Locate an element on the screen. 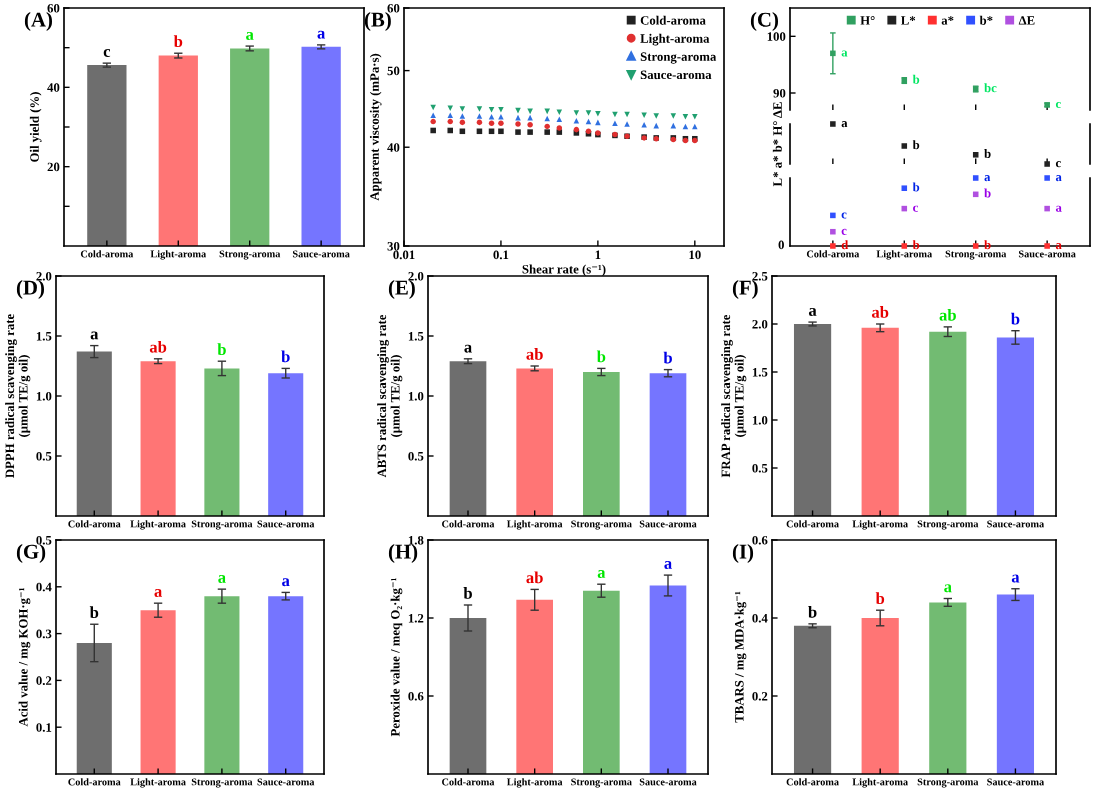 The width and height of the screenshot is (1100, 798). chart-title: (E) is located at coordinates (401, 289).